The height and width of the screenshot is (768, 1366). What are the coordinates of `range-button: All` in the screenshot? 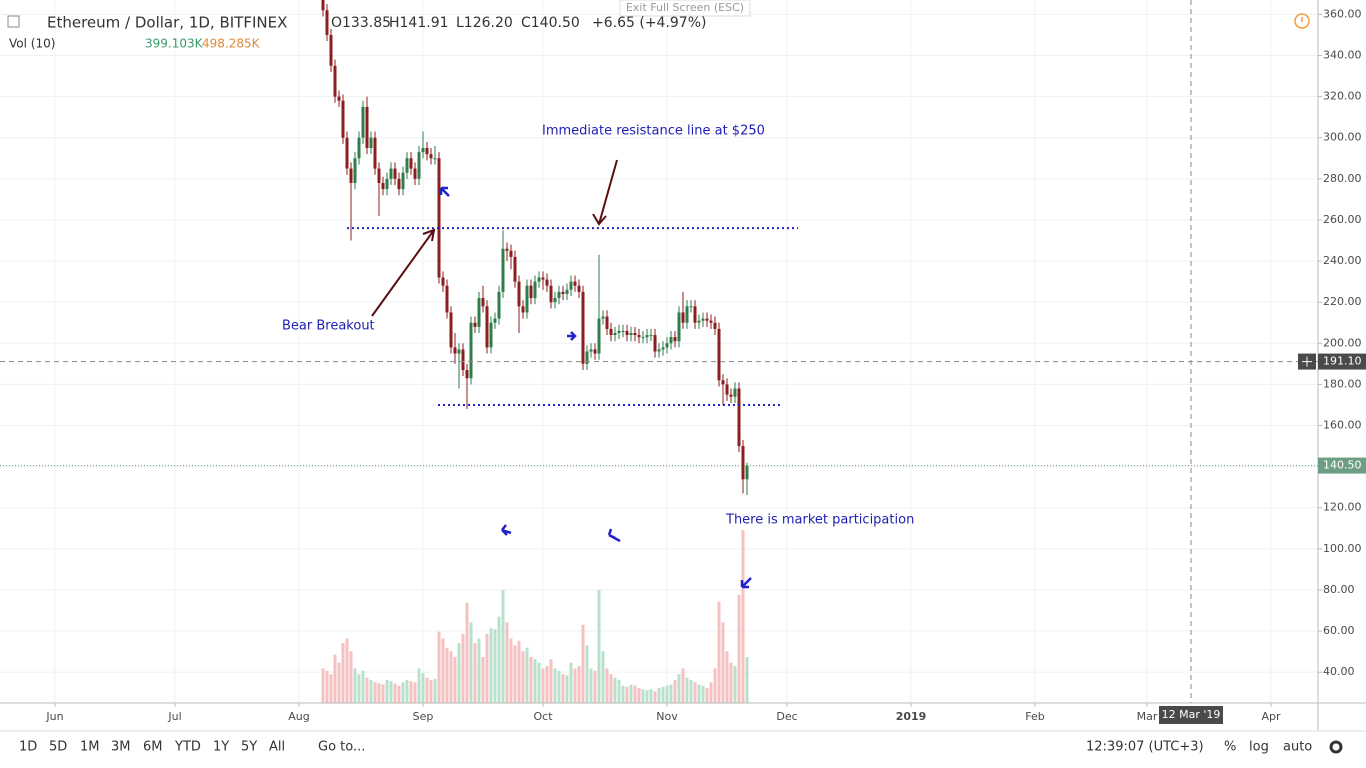 It's located at (277, 747).